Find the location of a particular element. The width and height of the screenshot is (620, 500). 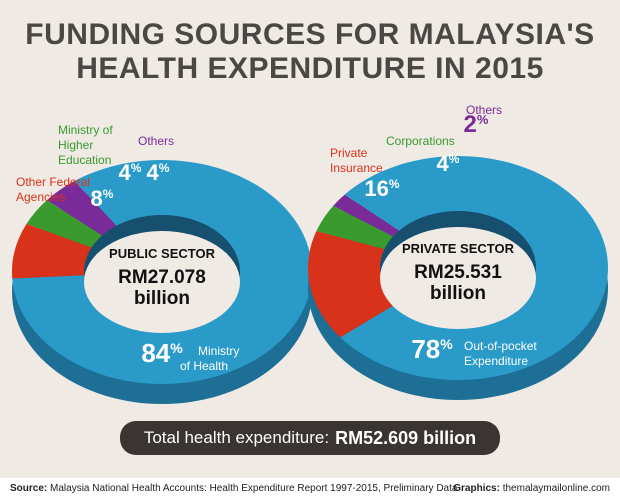

pct-label-1: 16% is located at coordinates (381, 188).